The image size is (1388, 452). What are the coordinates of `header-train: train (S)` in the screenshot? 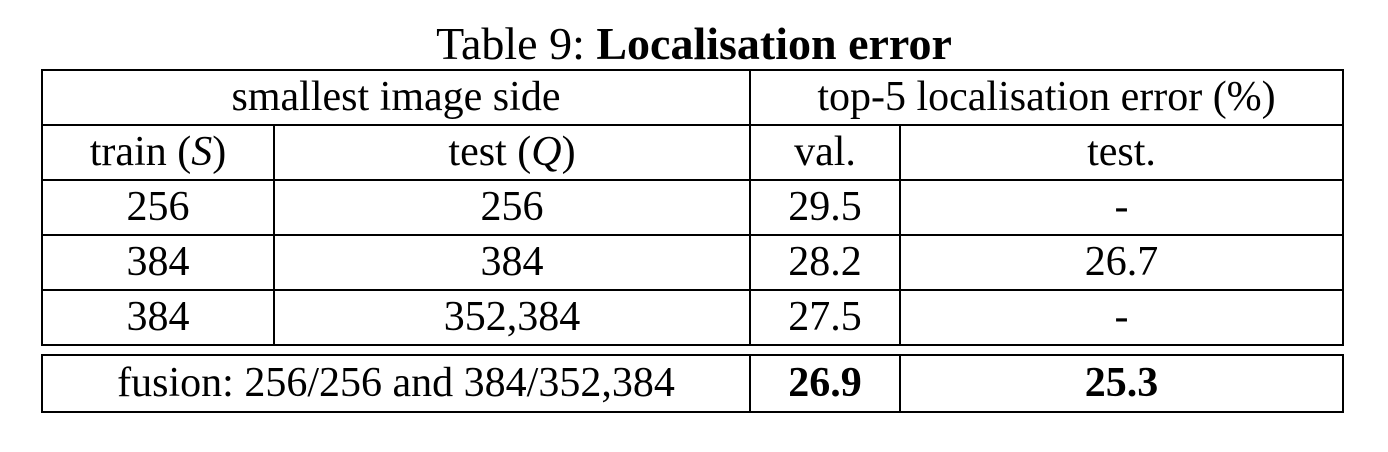 It's located at (158, 152).